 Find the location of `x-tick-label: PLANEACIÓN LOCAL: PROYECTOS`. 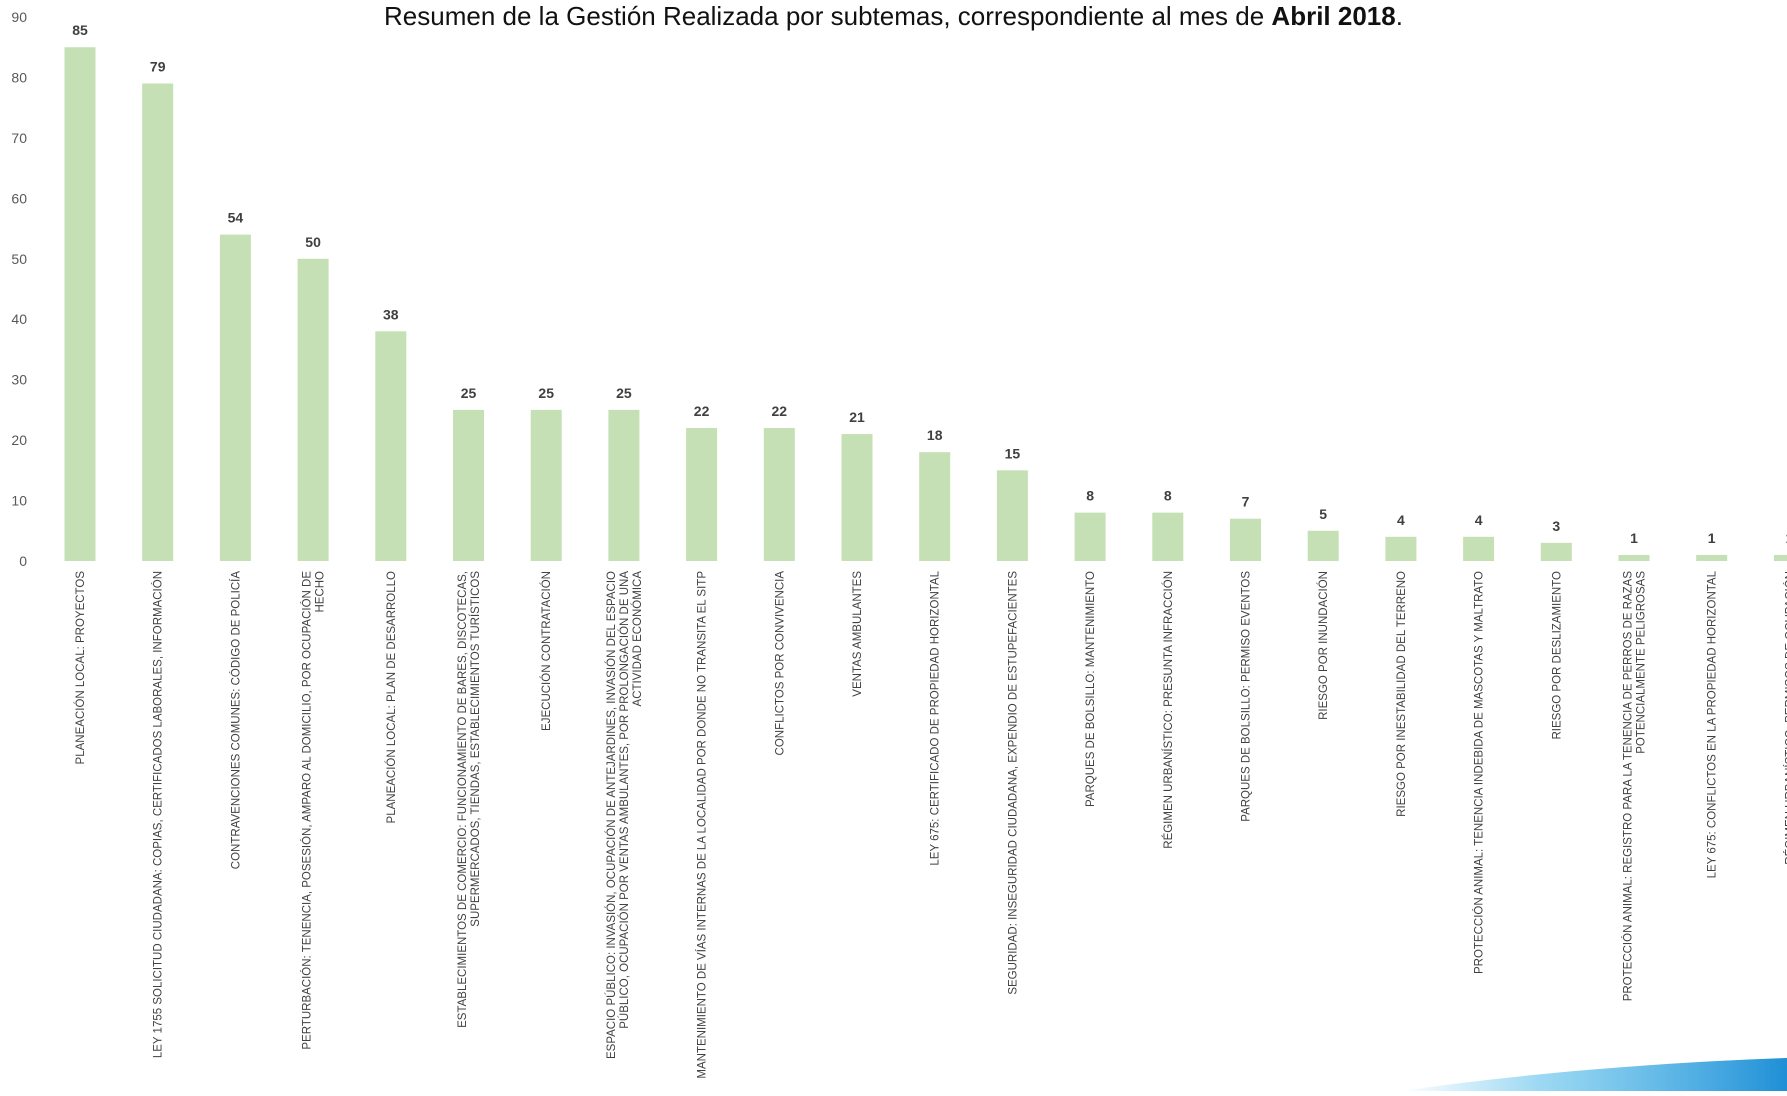

x-tick-label: PLANEACIÓN LOCAL: PROYECTOS is located at coordinates (80, 668).